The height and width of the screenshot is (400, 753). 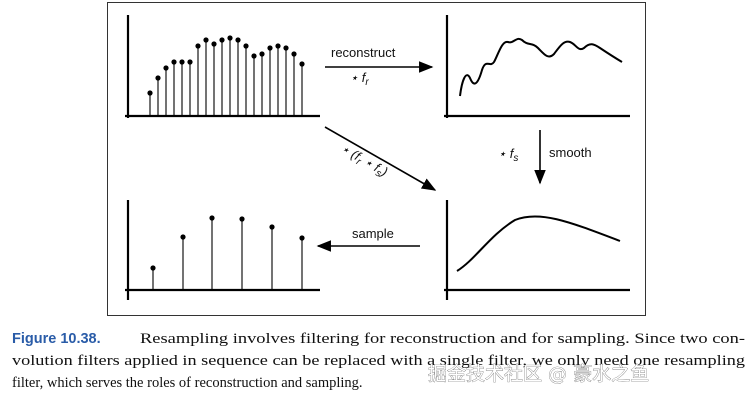 What do you see at coordinates (226, 75) in the screenshot?
I see `sample-stems` at bounding box center [226, 75].